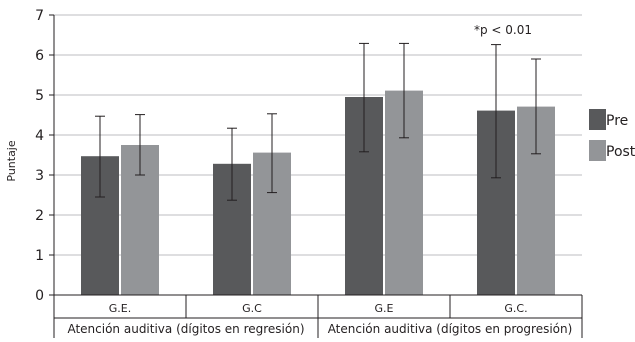 Image resolution: width=635 pixels, height=342 pixels. Describe the element at coordinates (384, 308) in the screenshot. I see `category-label-2: G.E` at that location.